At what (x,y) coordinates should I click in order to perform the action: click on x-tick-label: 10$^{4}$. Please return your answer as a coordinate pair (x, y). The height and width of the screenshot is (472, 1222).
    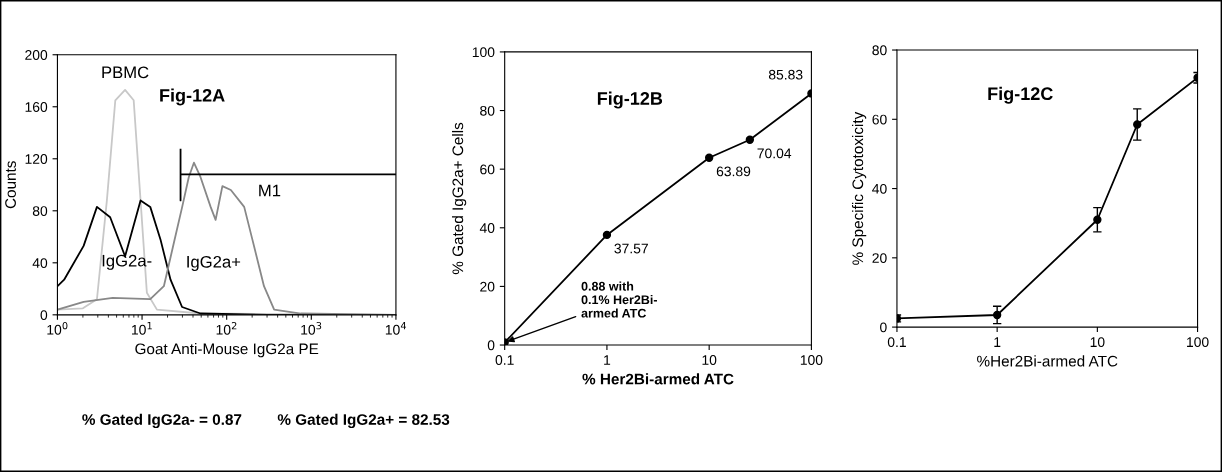
    Looking at the image, I should click on (396, 328).